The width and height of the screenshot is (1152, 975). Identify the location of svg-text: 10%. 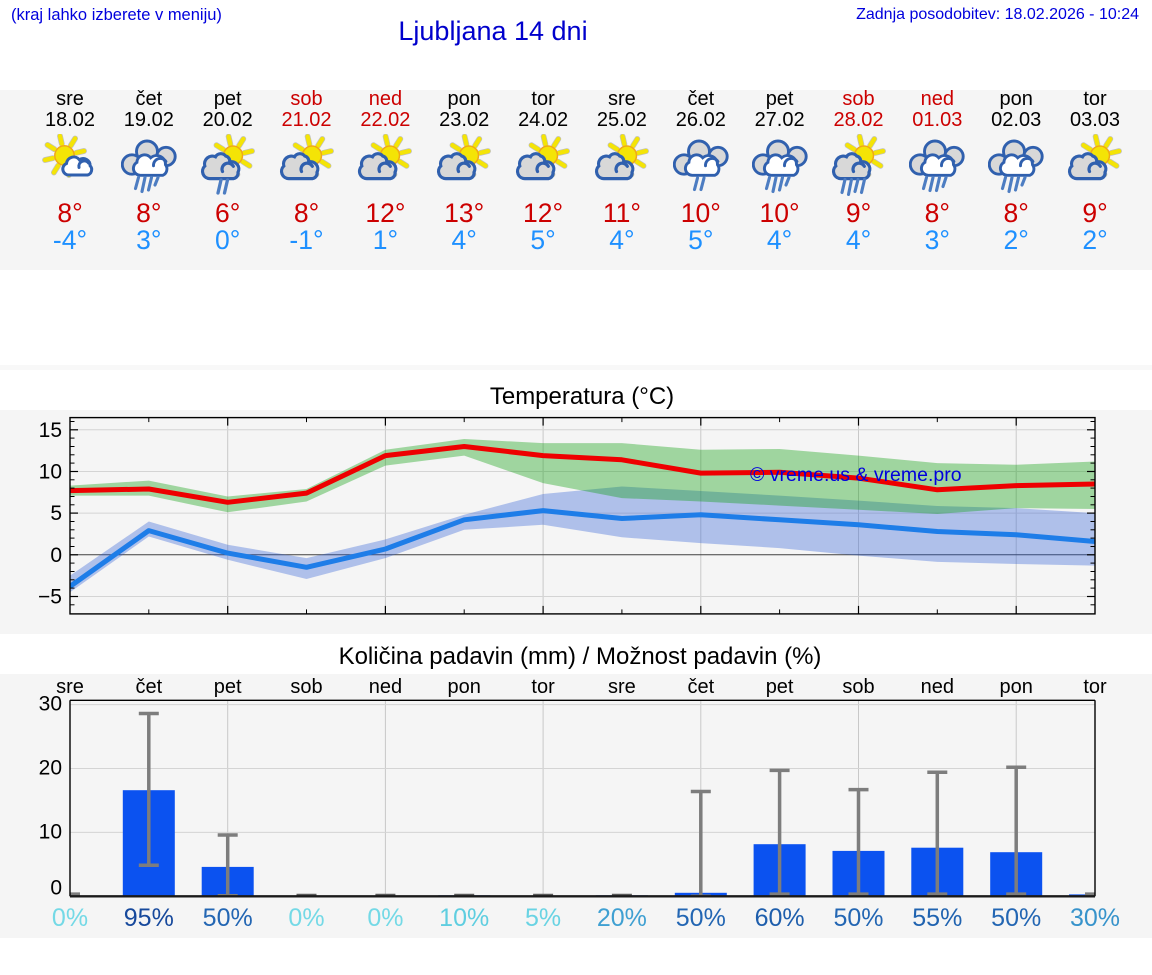
(464, 918).